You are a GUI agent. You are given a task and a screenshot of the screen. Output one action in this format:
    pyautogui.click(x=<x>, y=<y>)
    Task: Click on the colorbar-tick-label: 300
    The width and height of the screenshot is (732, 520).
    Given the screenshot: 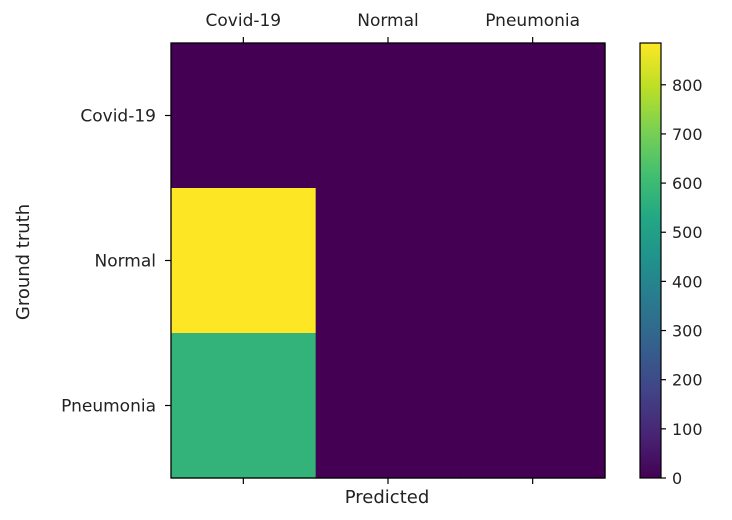 What is the action you would take?
    pyautogui.click(x=687, y=331)
    